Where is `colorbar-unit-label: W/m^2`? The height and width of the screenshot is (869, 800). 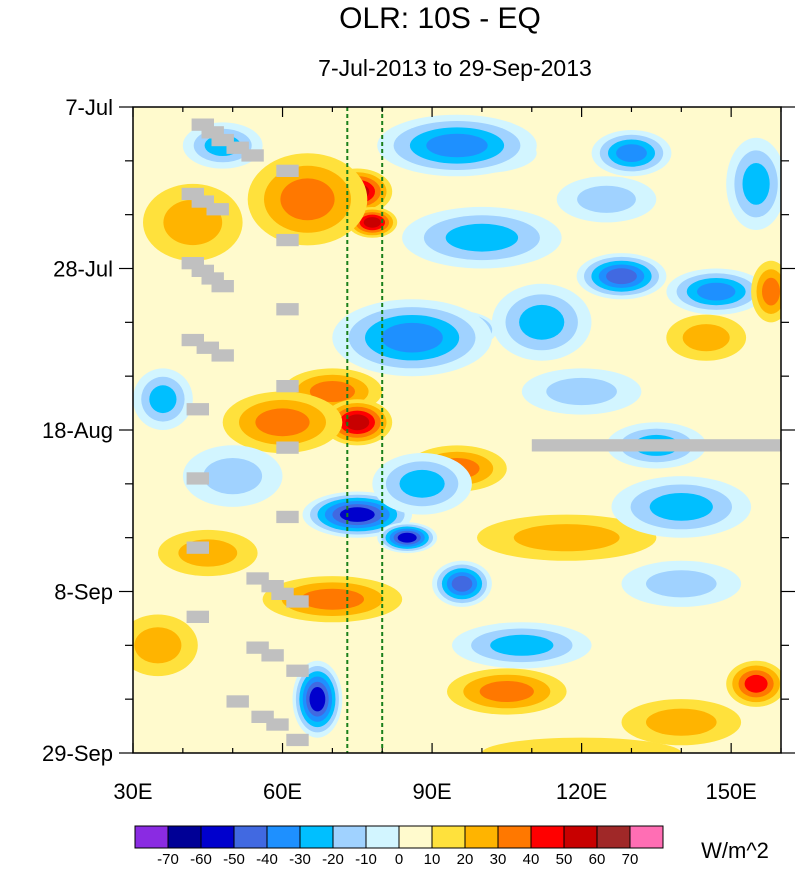
colorbar-unit-label: W/m^2 is located at coordinates (735, 850).